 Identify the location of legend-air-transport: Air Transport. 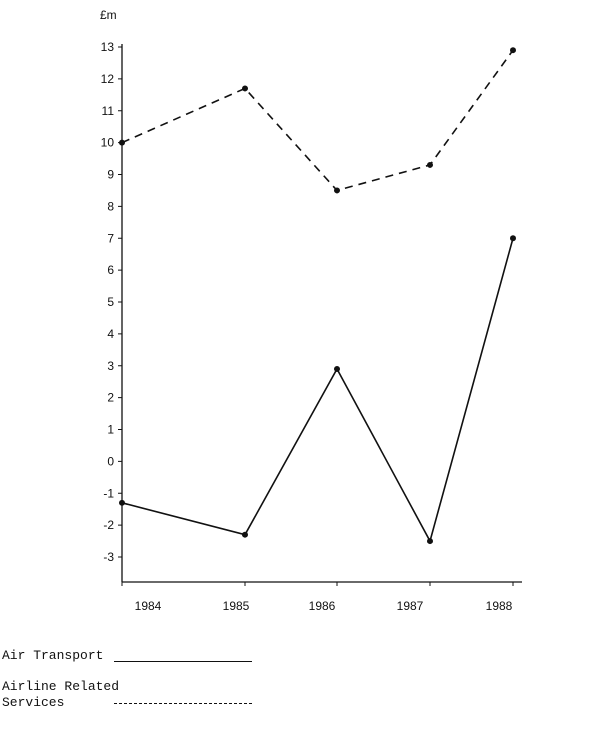
(52, 656).